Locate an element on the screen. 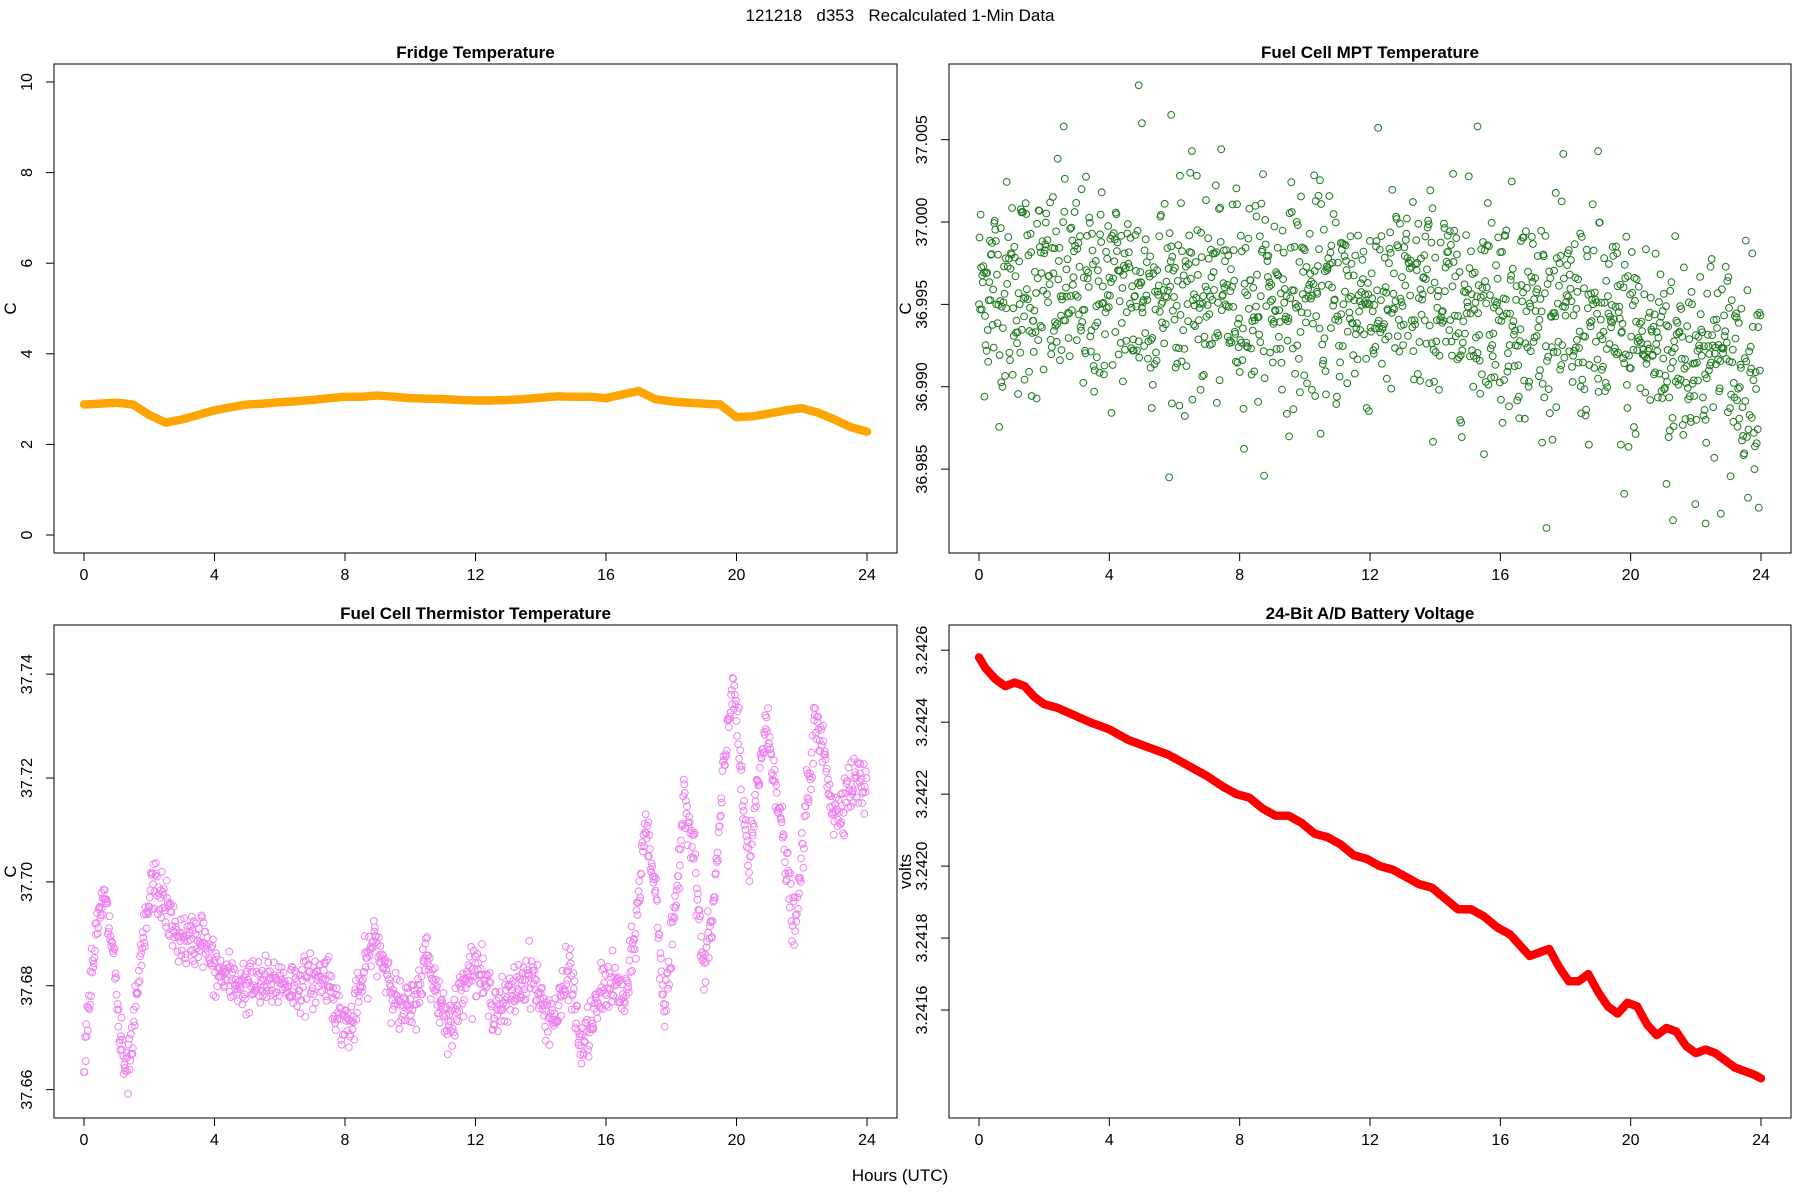 The width and height of the screenshot is (1800, 1200). y-tick-label: 37.74 is located at coordinates (27, 674).